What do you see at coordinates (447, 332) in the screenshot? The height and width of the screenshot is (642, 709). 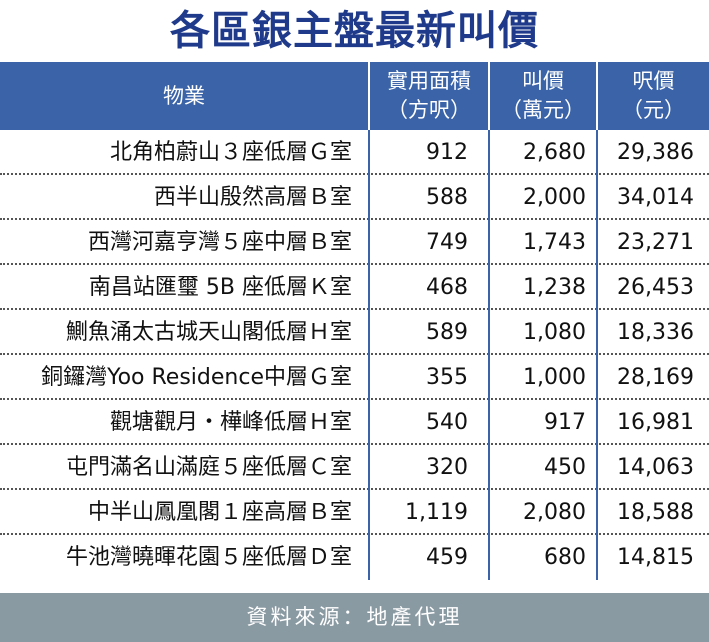 I see `cell-area: 589` at bounding box center [447, 332].